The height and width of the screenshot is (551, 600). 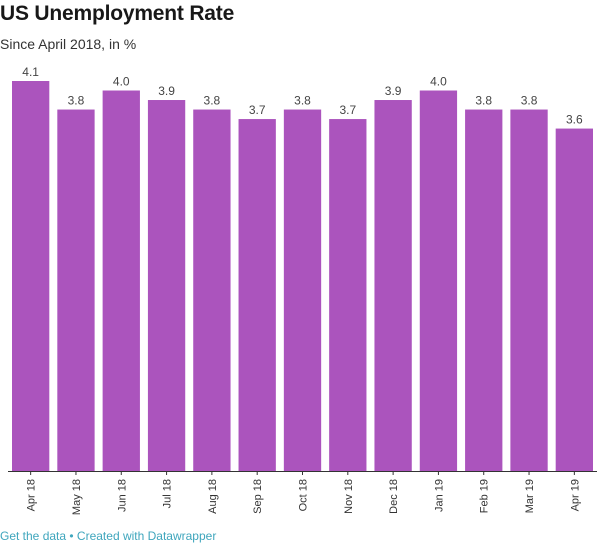 I want to click on x-tick-label: Nov 18, so click(x=349, y=496).